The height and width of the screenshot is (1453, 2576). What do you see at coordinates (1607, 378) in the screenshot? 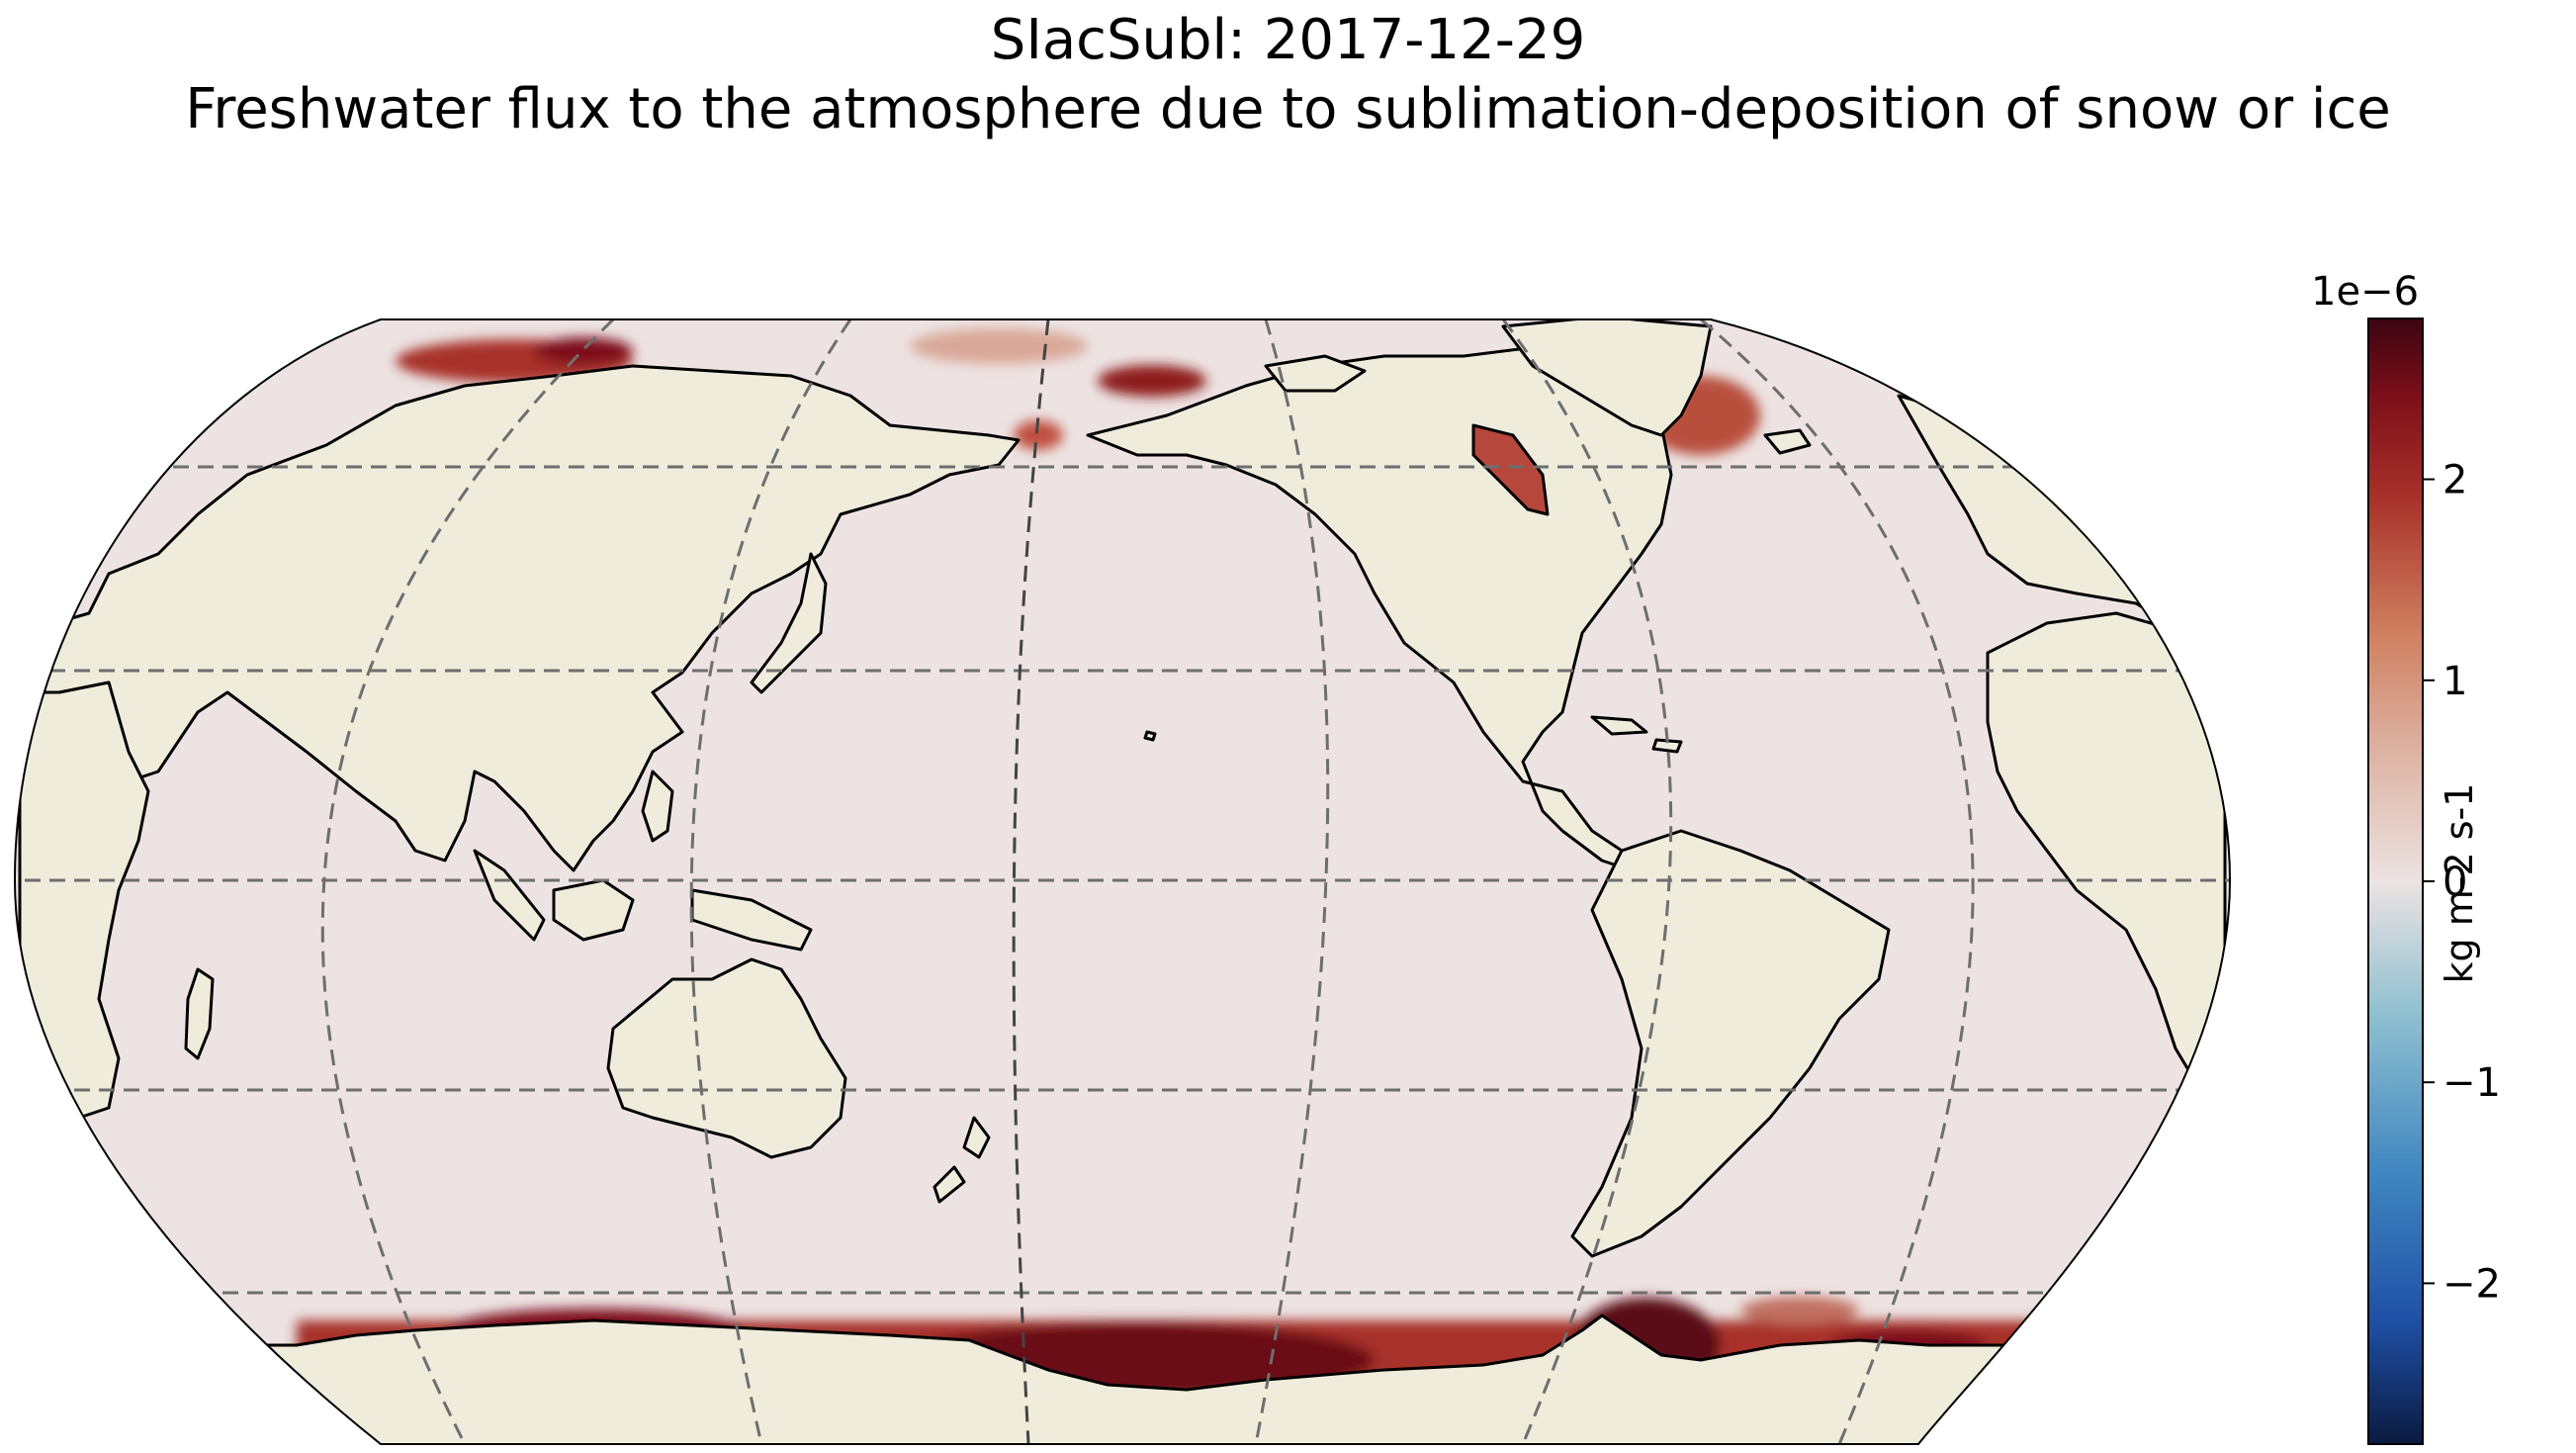
I see `land-greenland` at bounding box center [1607, 378].